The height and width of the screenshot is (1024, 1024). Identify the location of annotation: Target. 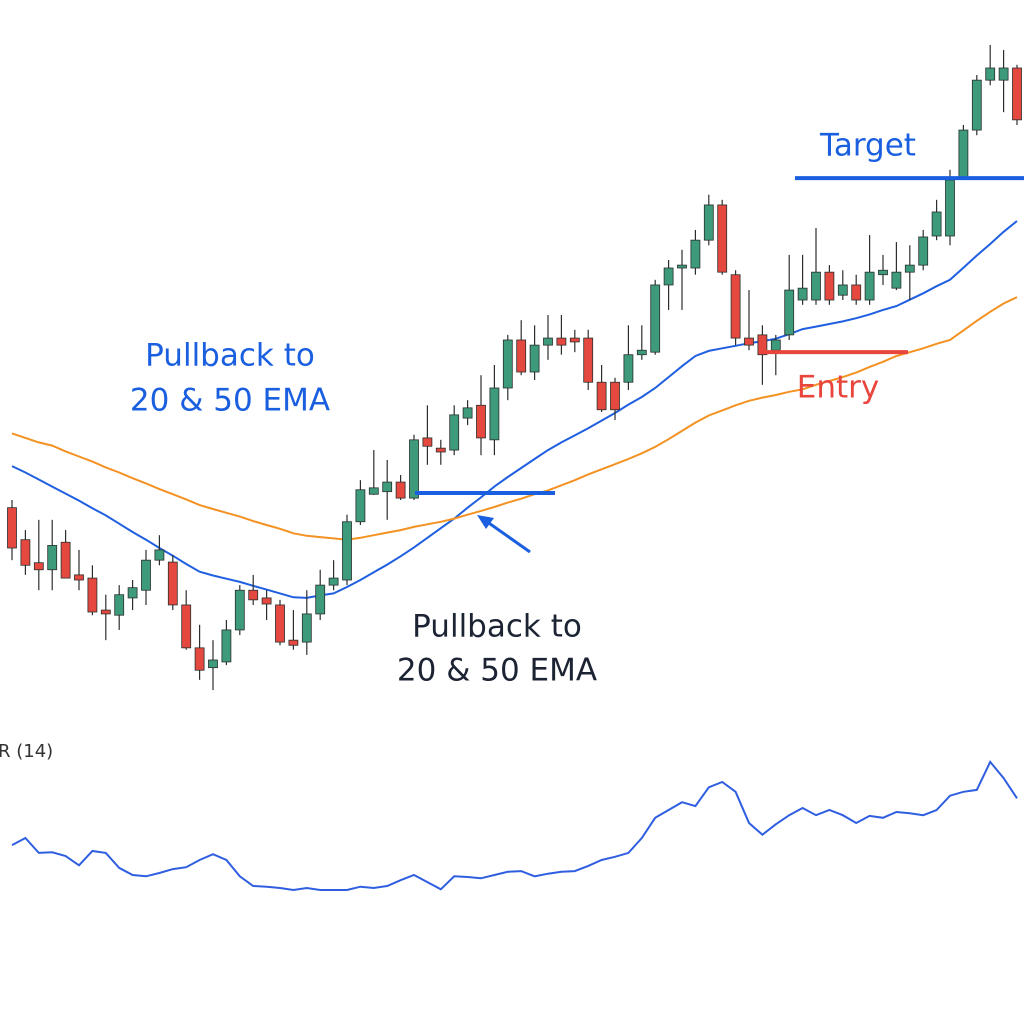
(867, 146).